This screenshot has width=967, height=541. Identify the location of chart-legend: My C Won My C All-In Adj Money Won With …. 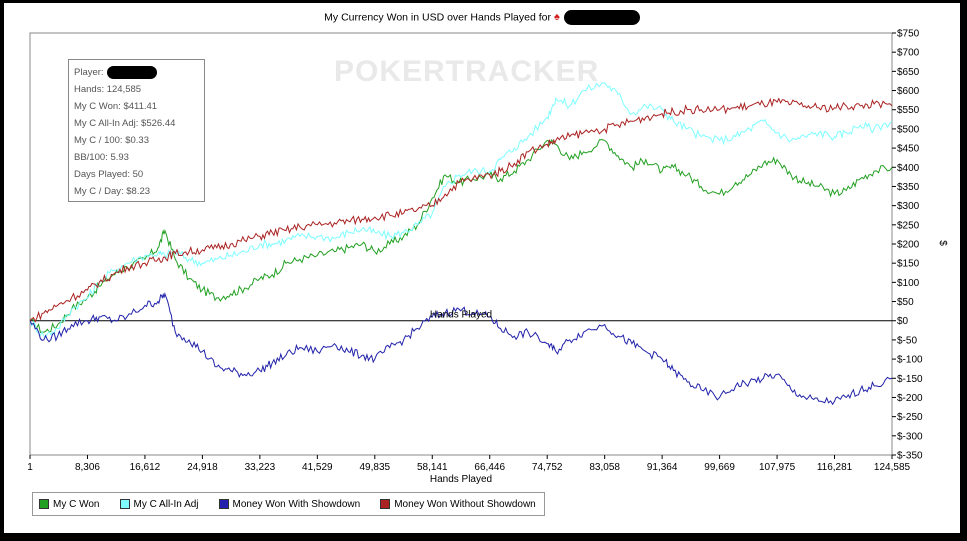
(288, 504).